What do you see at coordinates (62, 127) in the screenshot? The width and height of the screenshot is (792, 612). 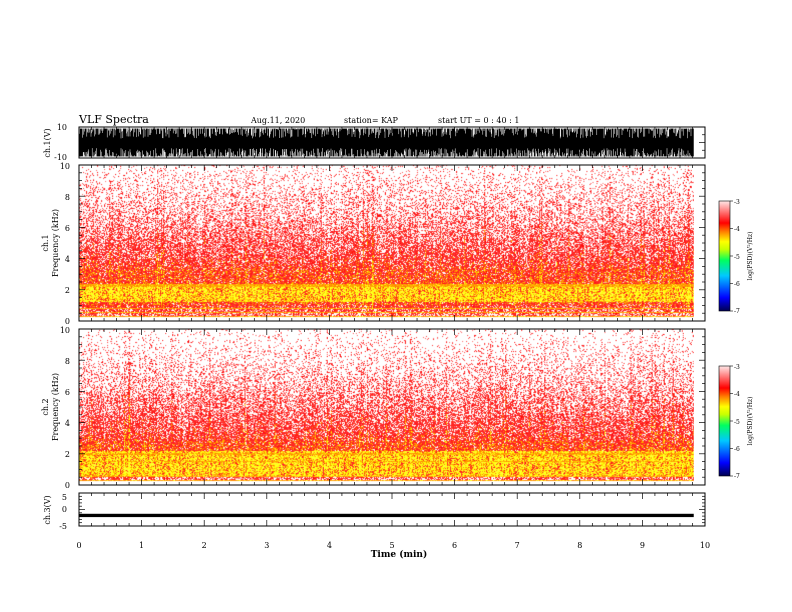 I see `ch1-ytick-top: 10` at bounding box center [62, 127].